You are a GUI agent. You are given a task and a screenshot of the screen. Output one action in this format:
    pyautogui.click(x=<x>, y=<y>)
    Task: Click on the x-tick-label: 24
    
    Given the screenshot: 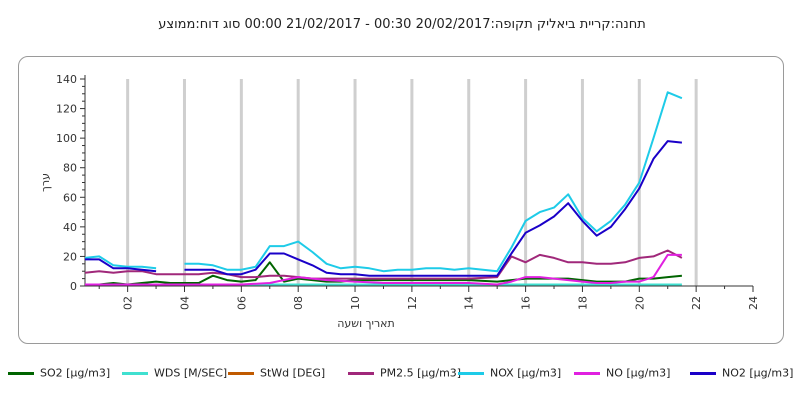 What is the action you would take?
    pyautogui.click(x=753, y=303)
    